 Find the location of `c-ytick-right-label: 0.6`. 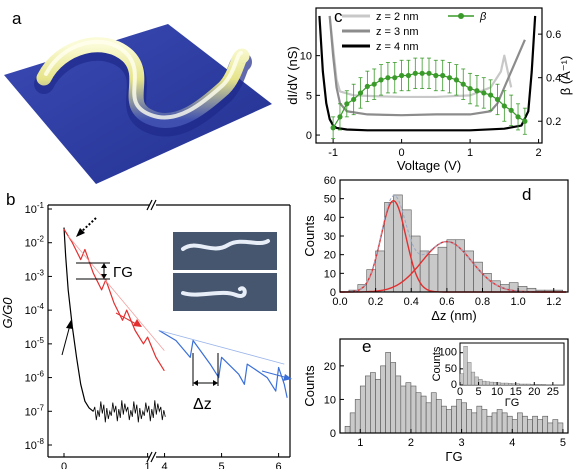

c-ytick-right-label: 0.6 is located at coordinates (553, 35).